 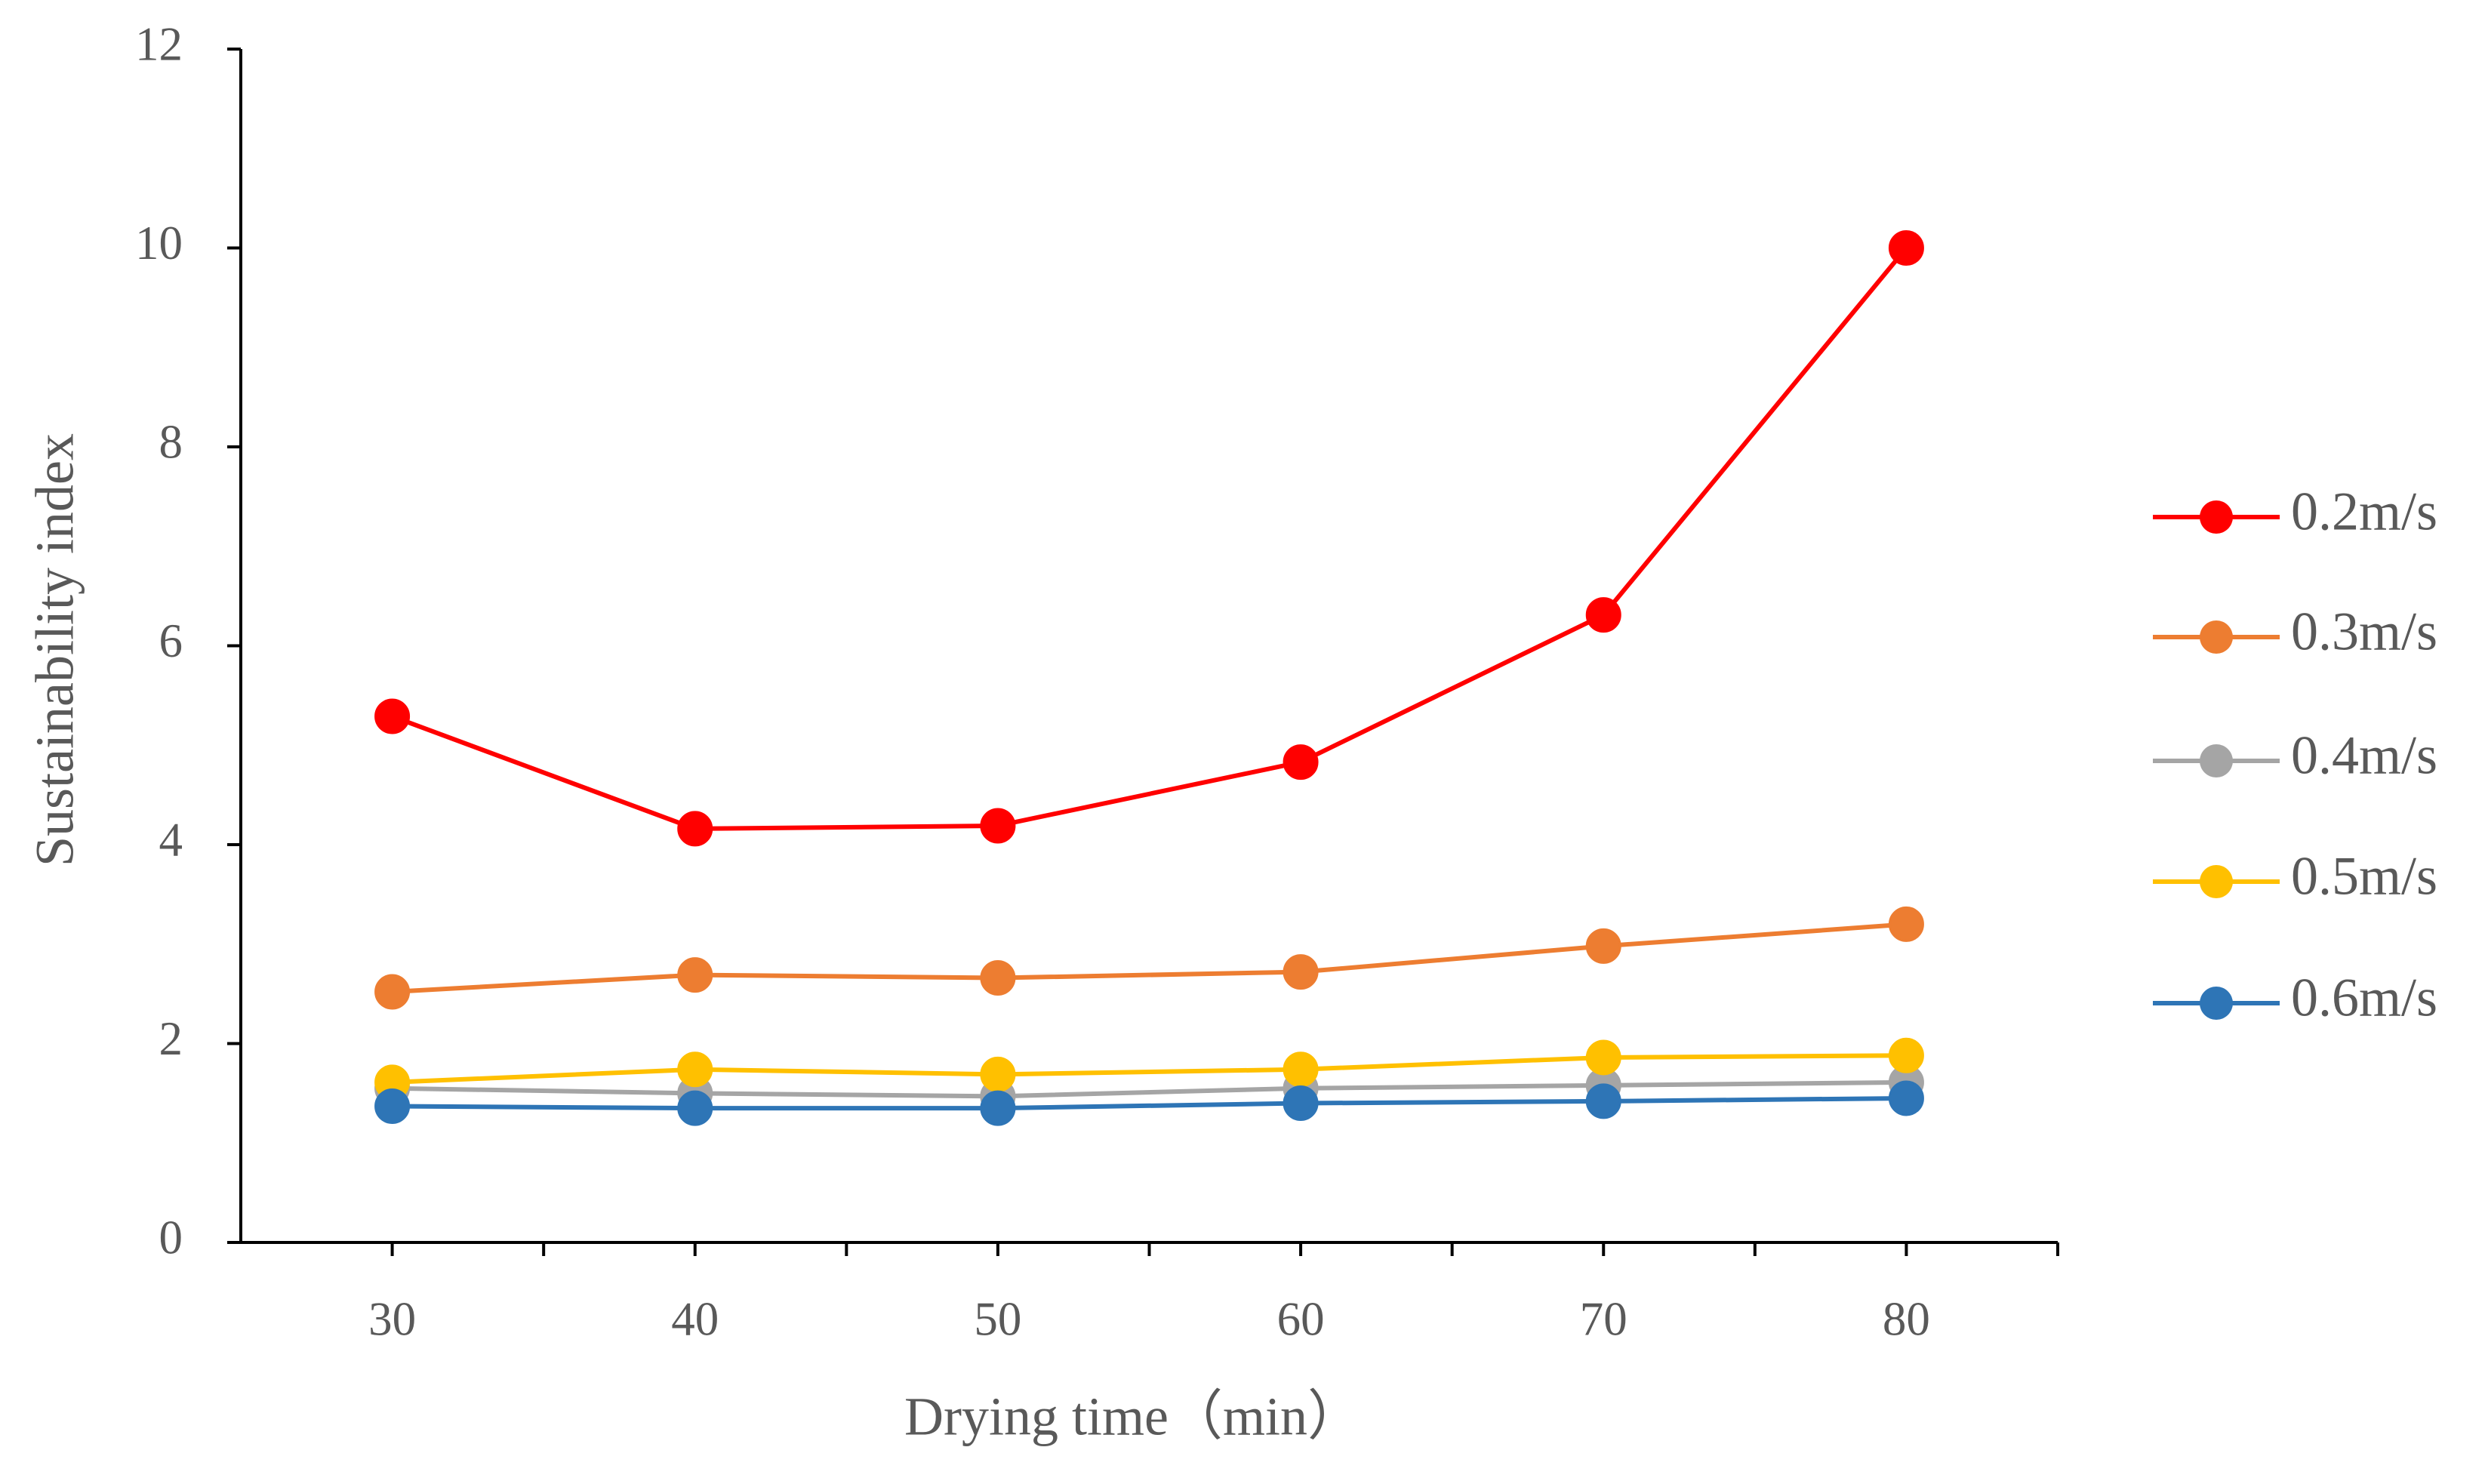 What do you see at coordinates (1133, 1417) in the screenshot?
I see `x-axis-title: Drying time（min）` at bounding box center [1133, 1417].